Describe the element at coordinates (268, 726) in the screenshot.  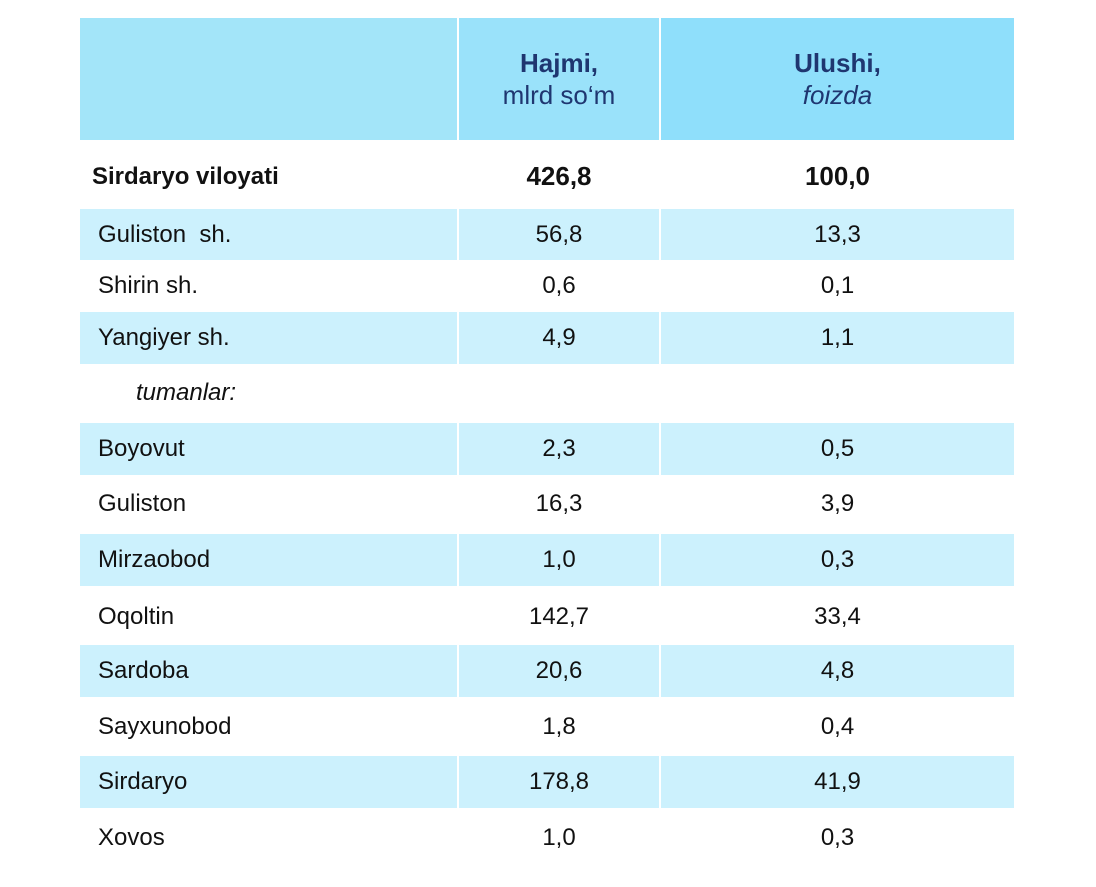
I see `row-label: Sayxunobod` at that location.